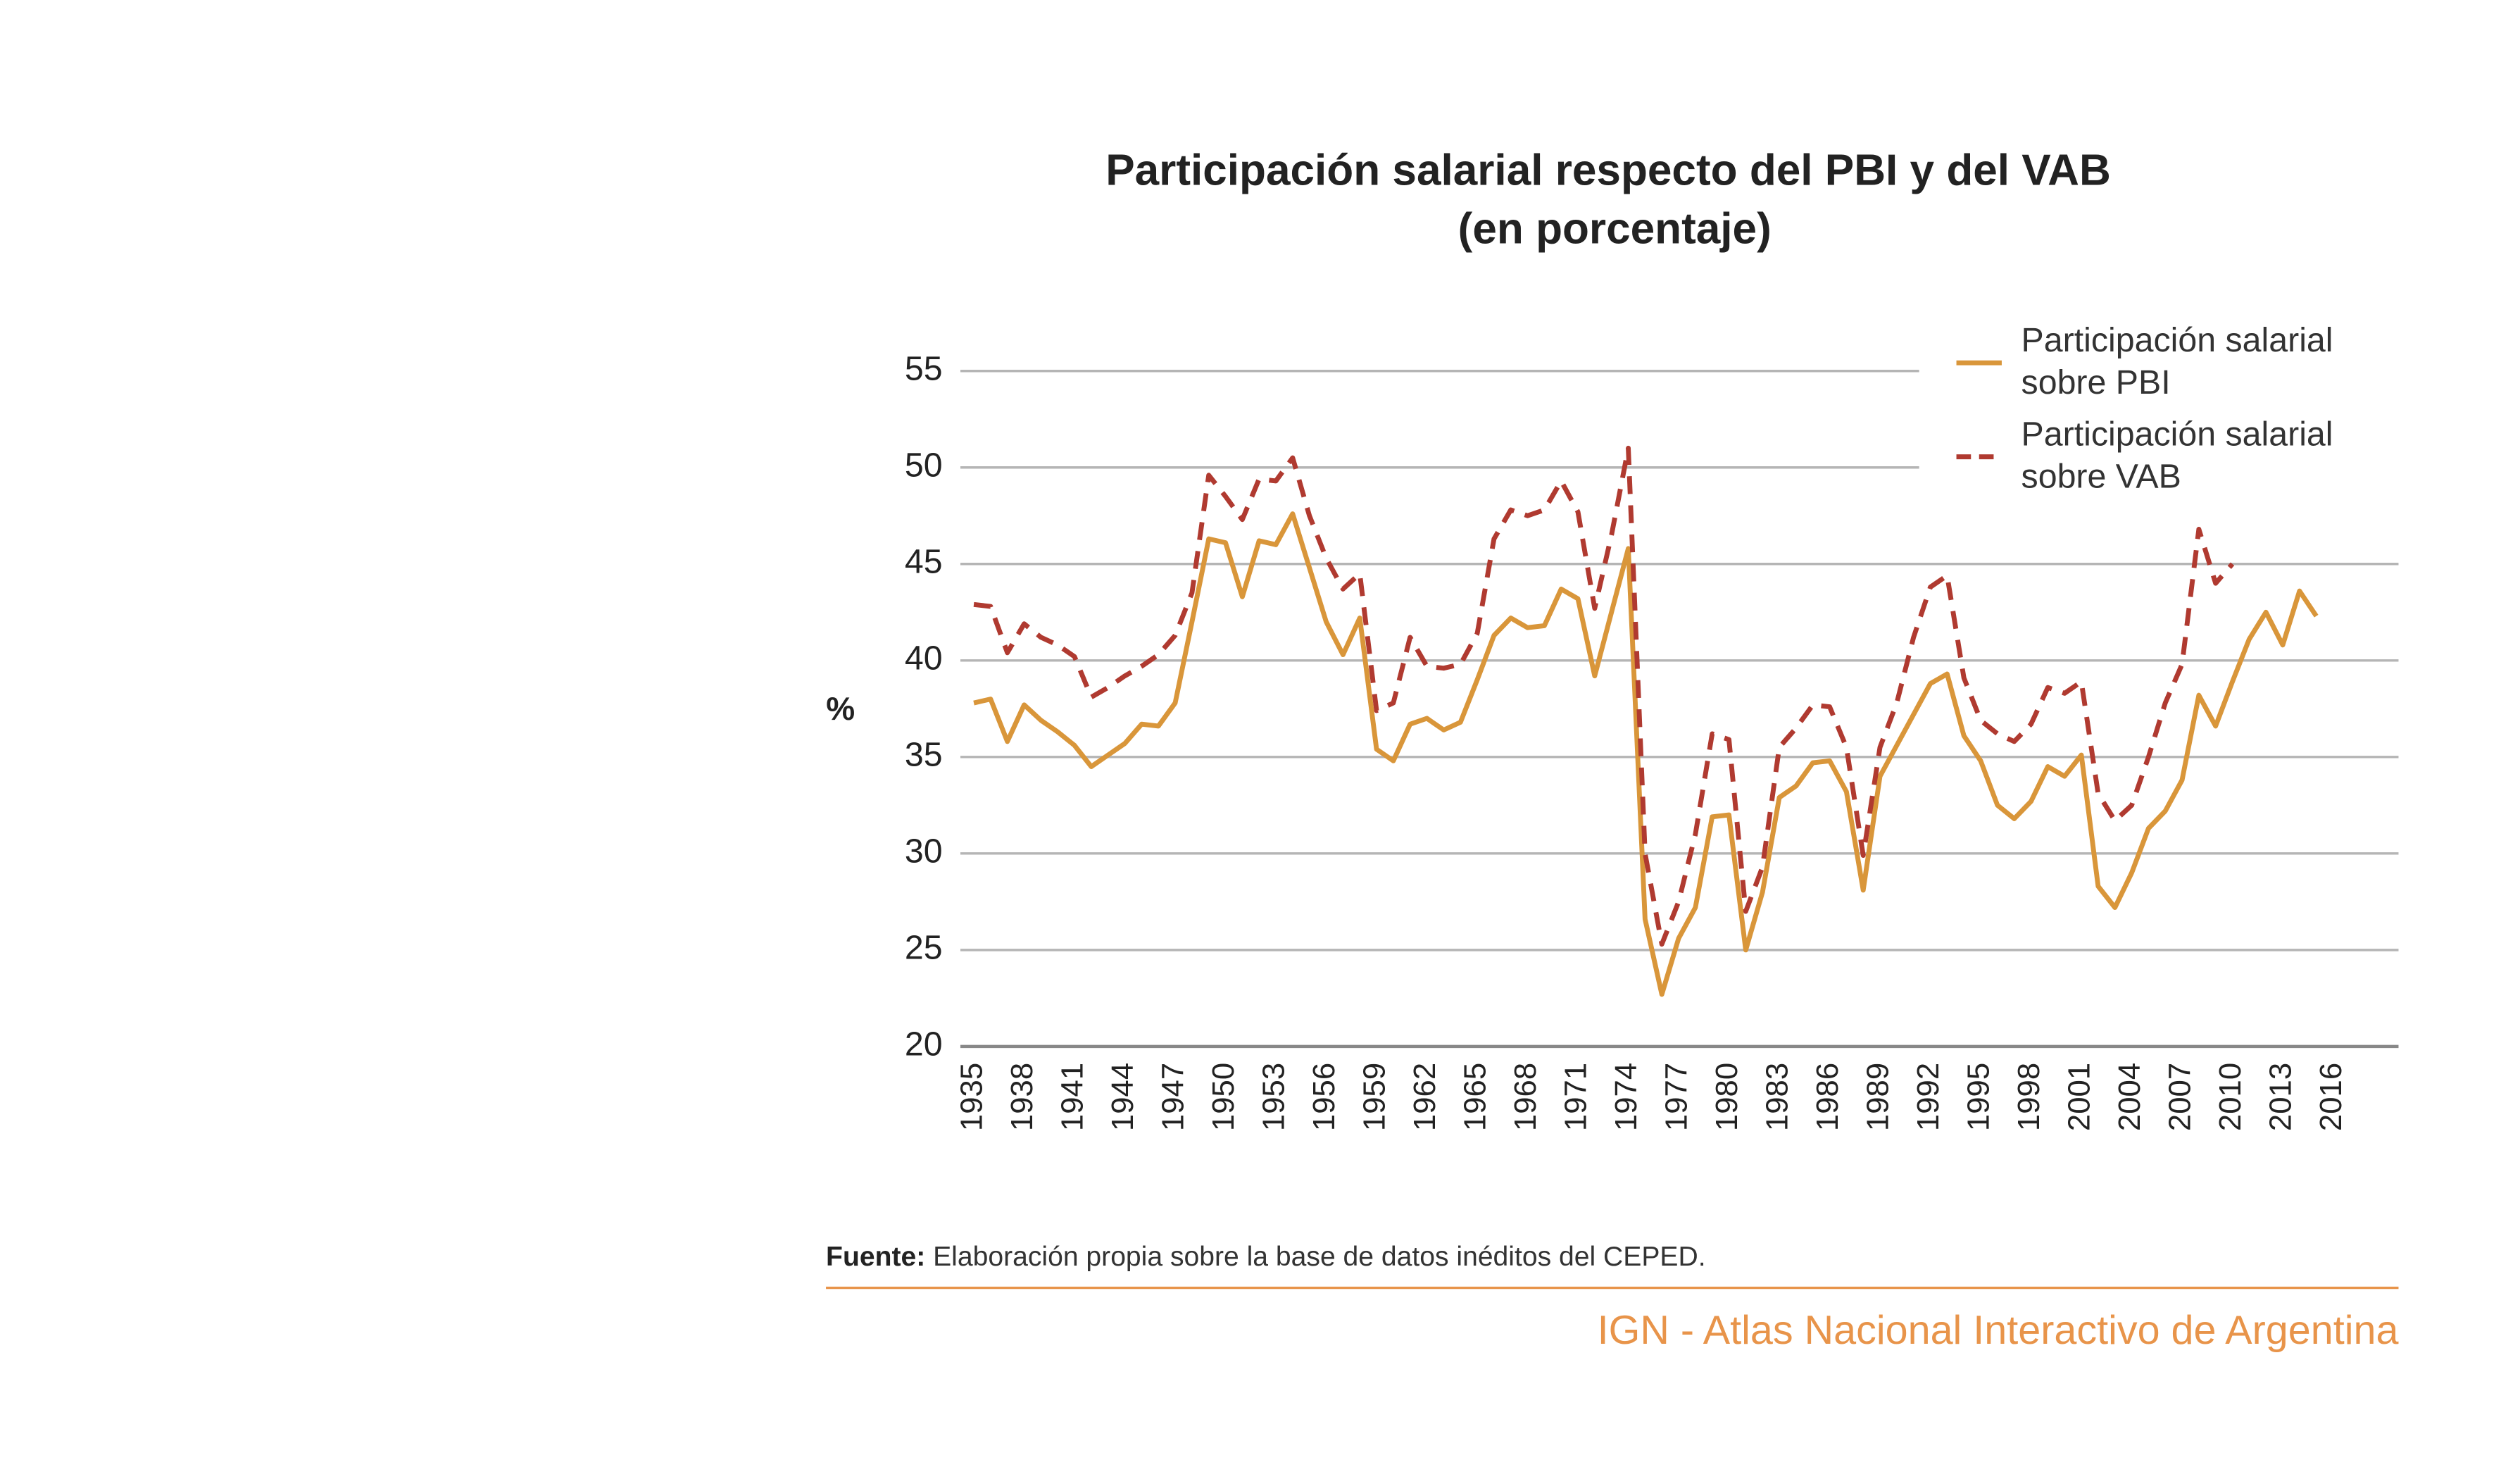 The image size is (2520, 1479). I want to click on legend-entry: Participación salarial sobre VAB, so click(2177, 456).